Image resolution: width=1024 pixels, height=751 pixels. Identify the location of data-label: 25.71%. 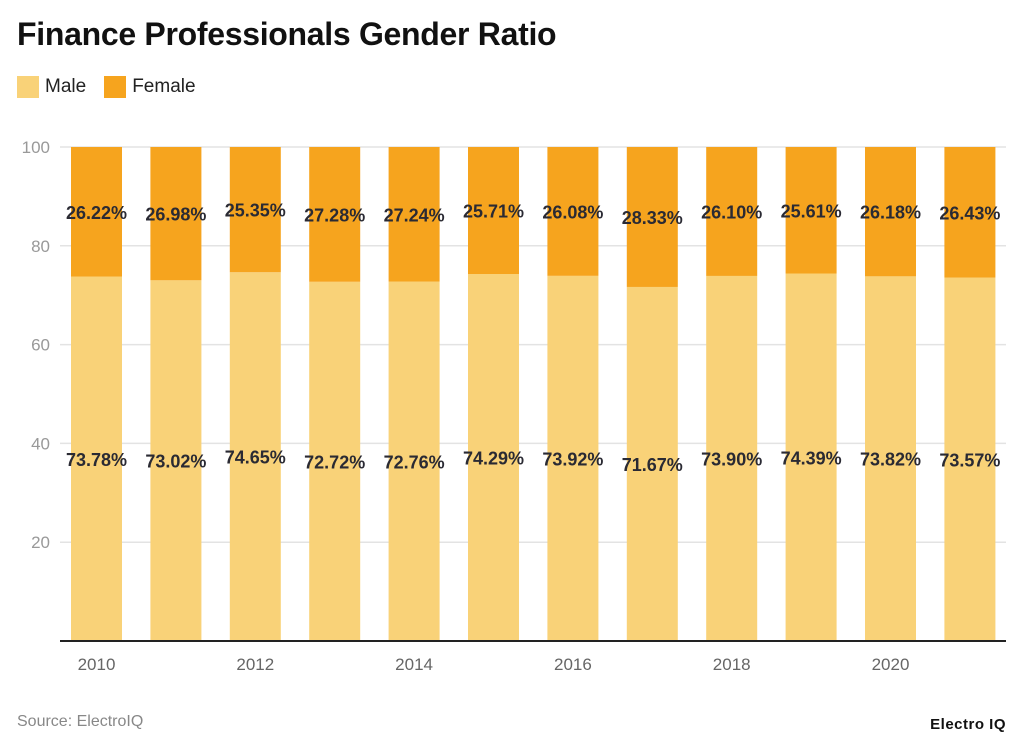
(493, 212).